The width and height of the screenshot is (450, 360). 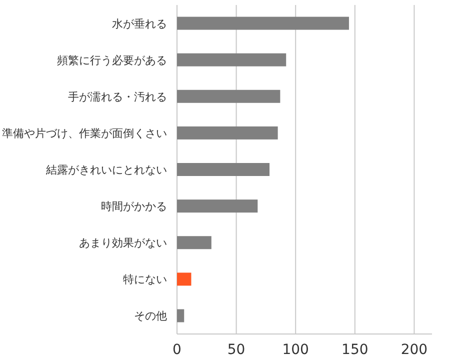 I want to click on y-tick-label: 頻繁に行う必要がある, so click(x=112, y=60).